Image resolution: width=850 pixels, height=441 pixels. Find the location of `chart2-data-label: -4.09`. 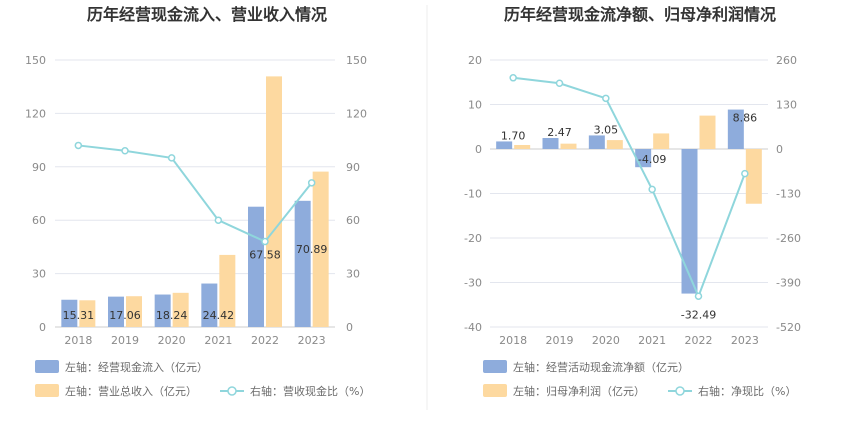

chart2-data-label: -4.09 is located at coordinates (652, 159).